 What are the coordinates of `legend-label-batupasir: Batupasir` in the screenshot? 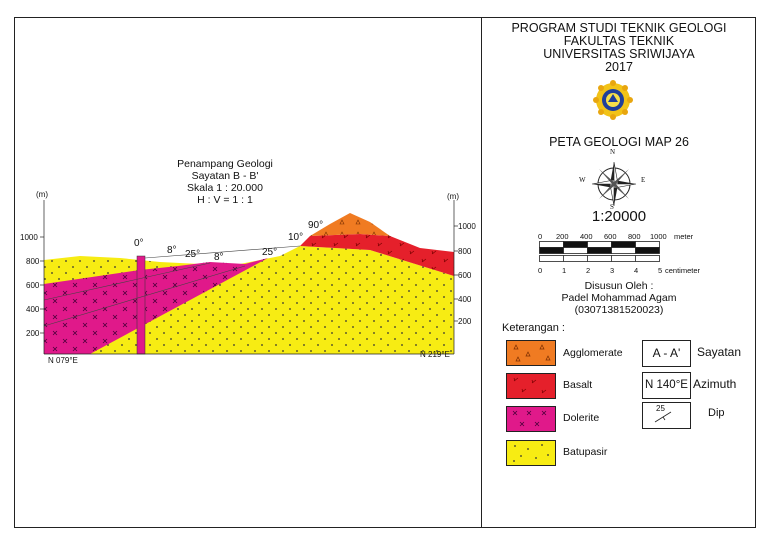 It's located at (585, 452).